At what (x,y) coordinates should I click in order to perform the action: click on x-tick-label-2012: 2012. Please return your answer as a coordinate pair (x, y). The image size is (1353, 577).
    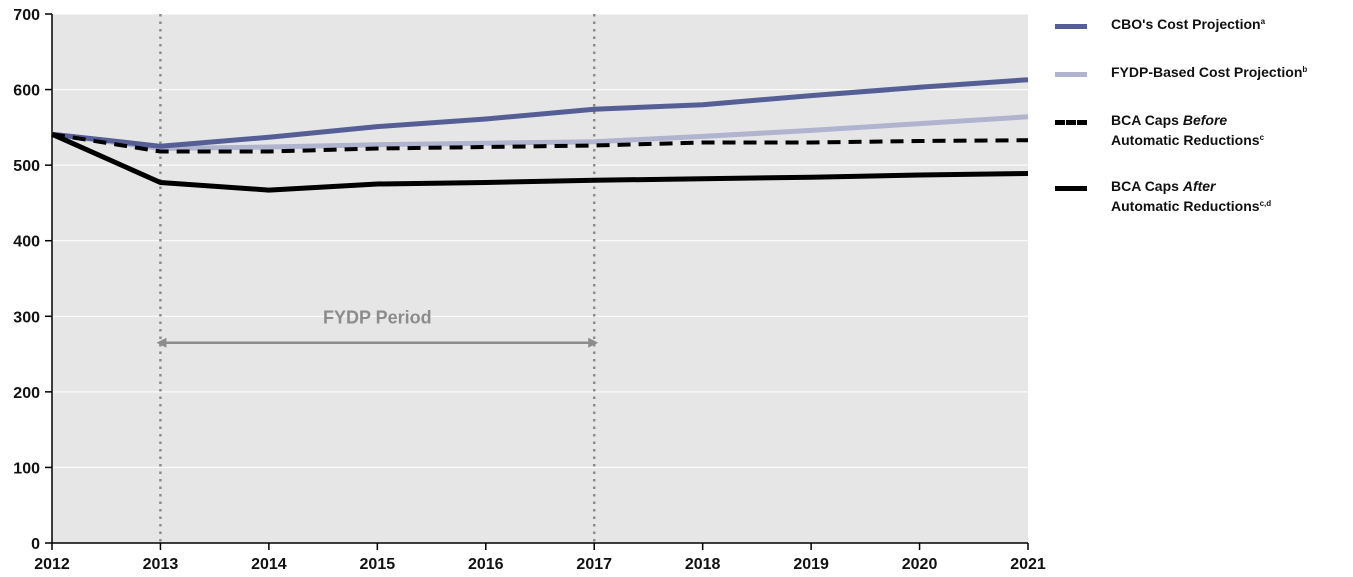
    Looking at the image, I should click on (52, 564).